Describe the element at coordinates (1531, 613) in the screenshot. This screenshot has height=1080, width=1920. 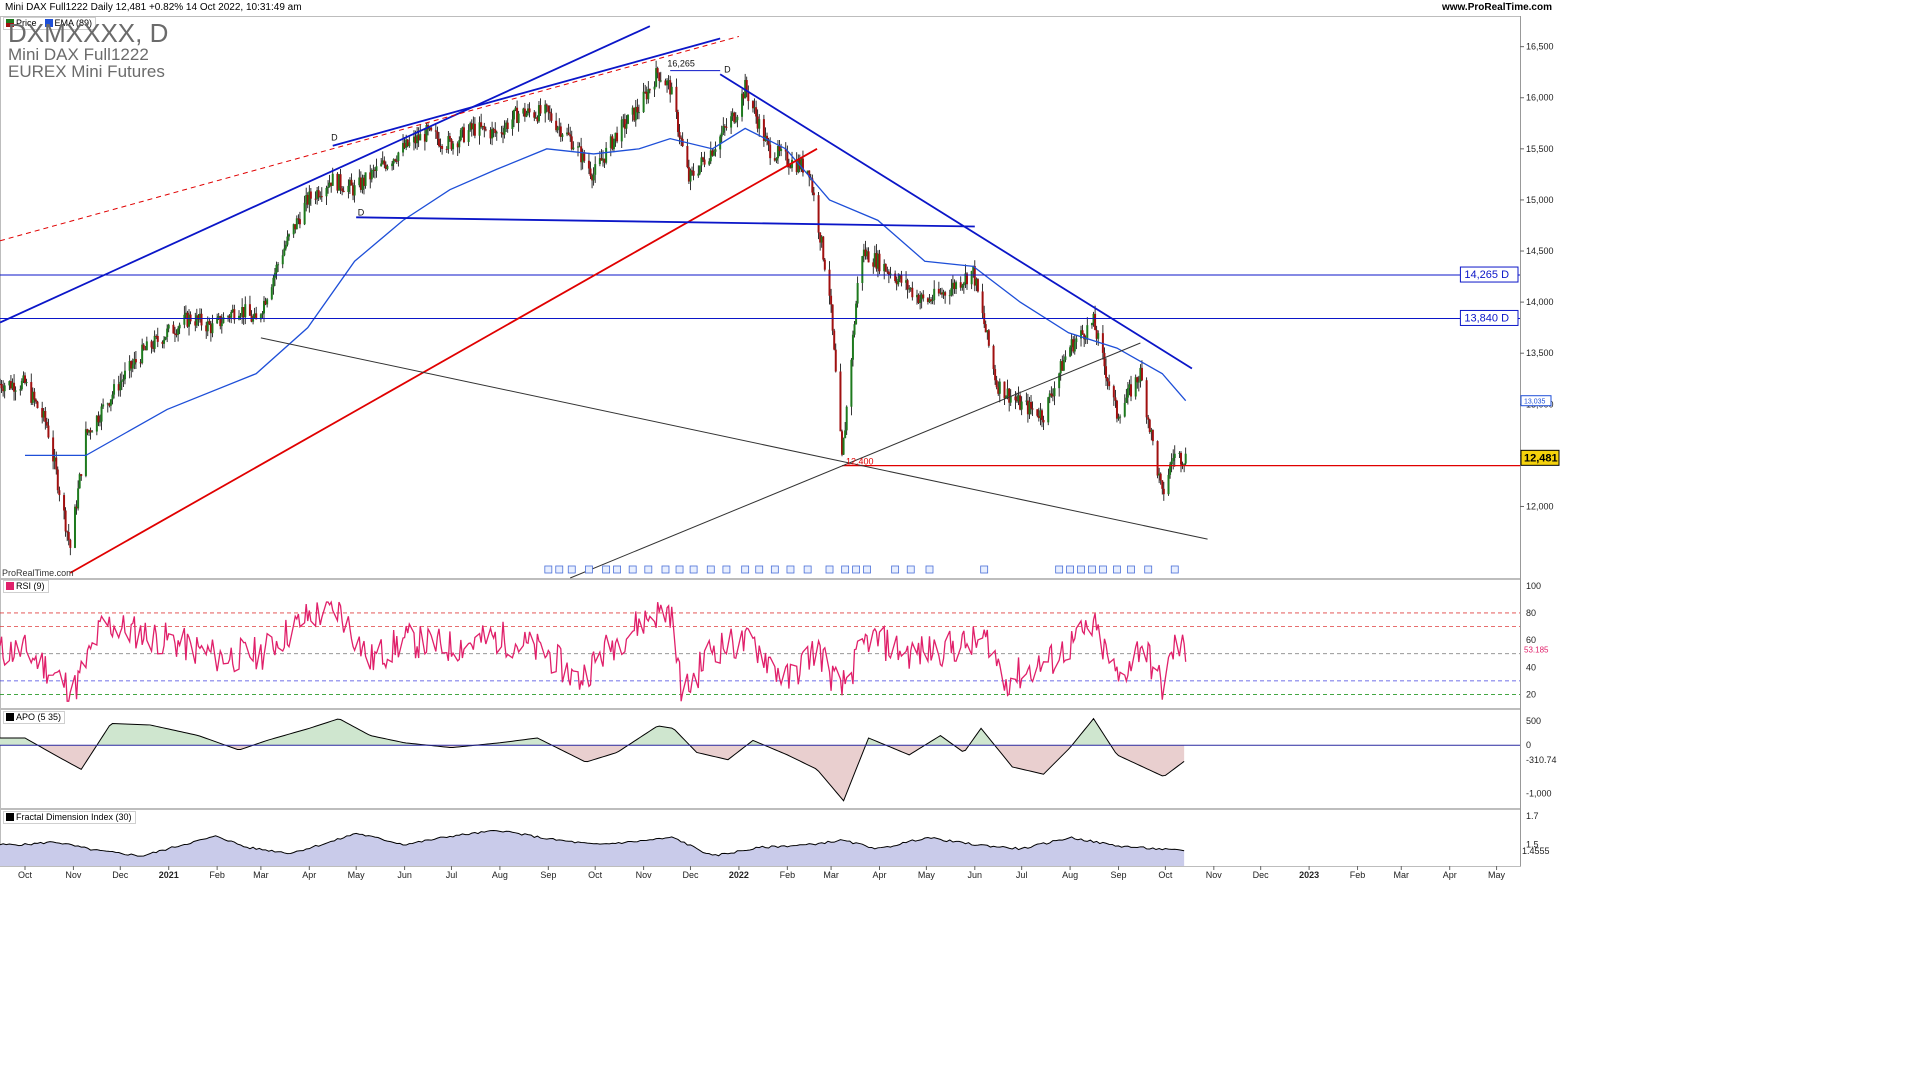
I see `rsi-y-label: 80` at that location.